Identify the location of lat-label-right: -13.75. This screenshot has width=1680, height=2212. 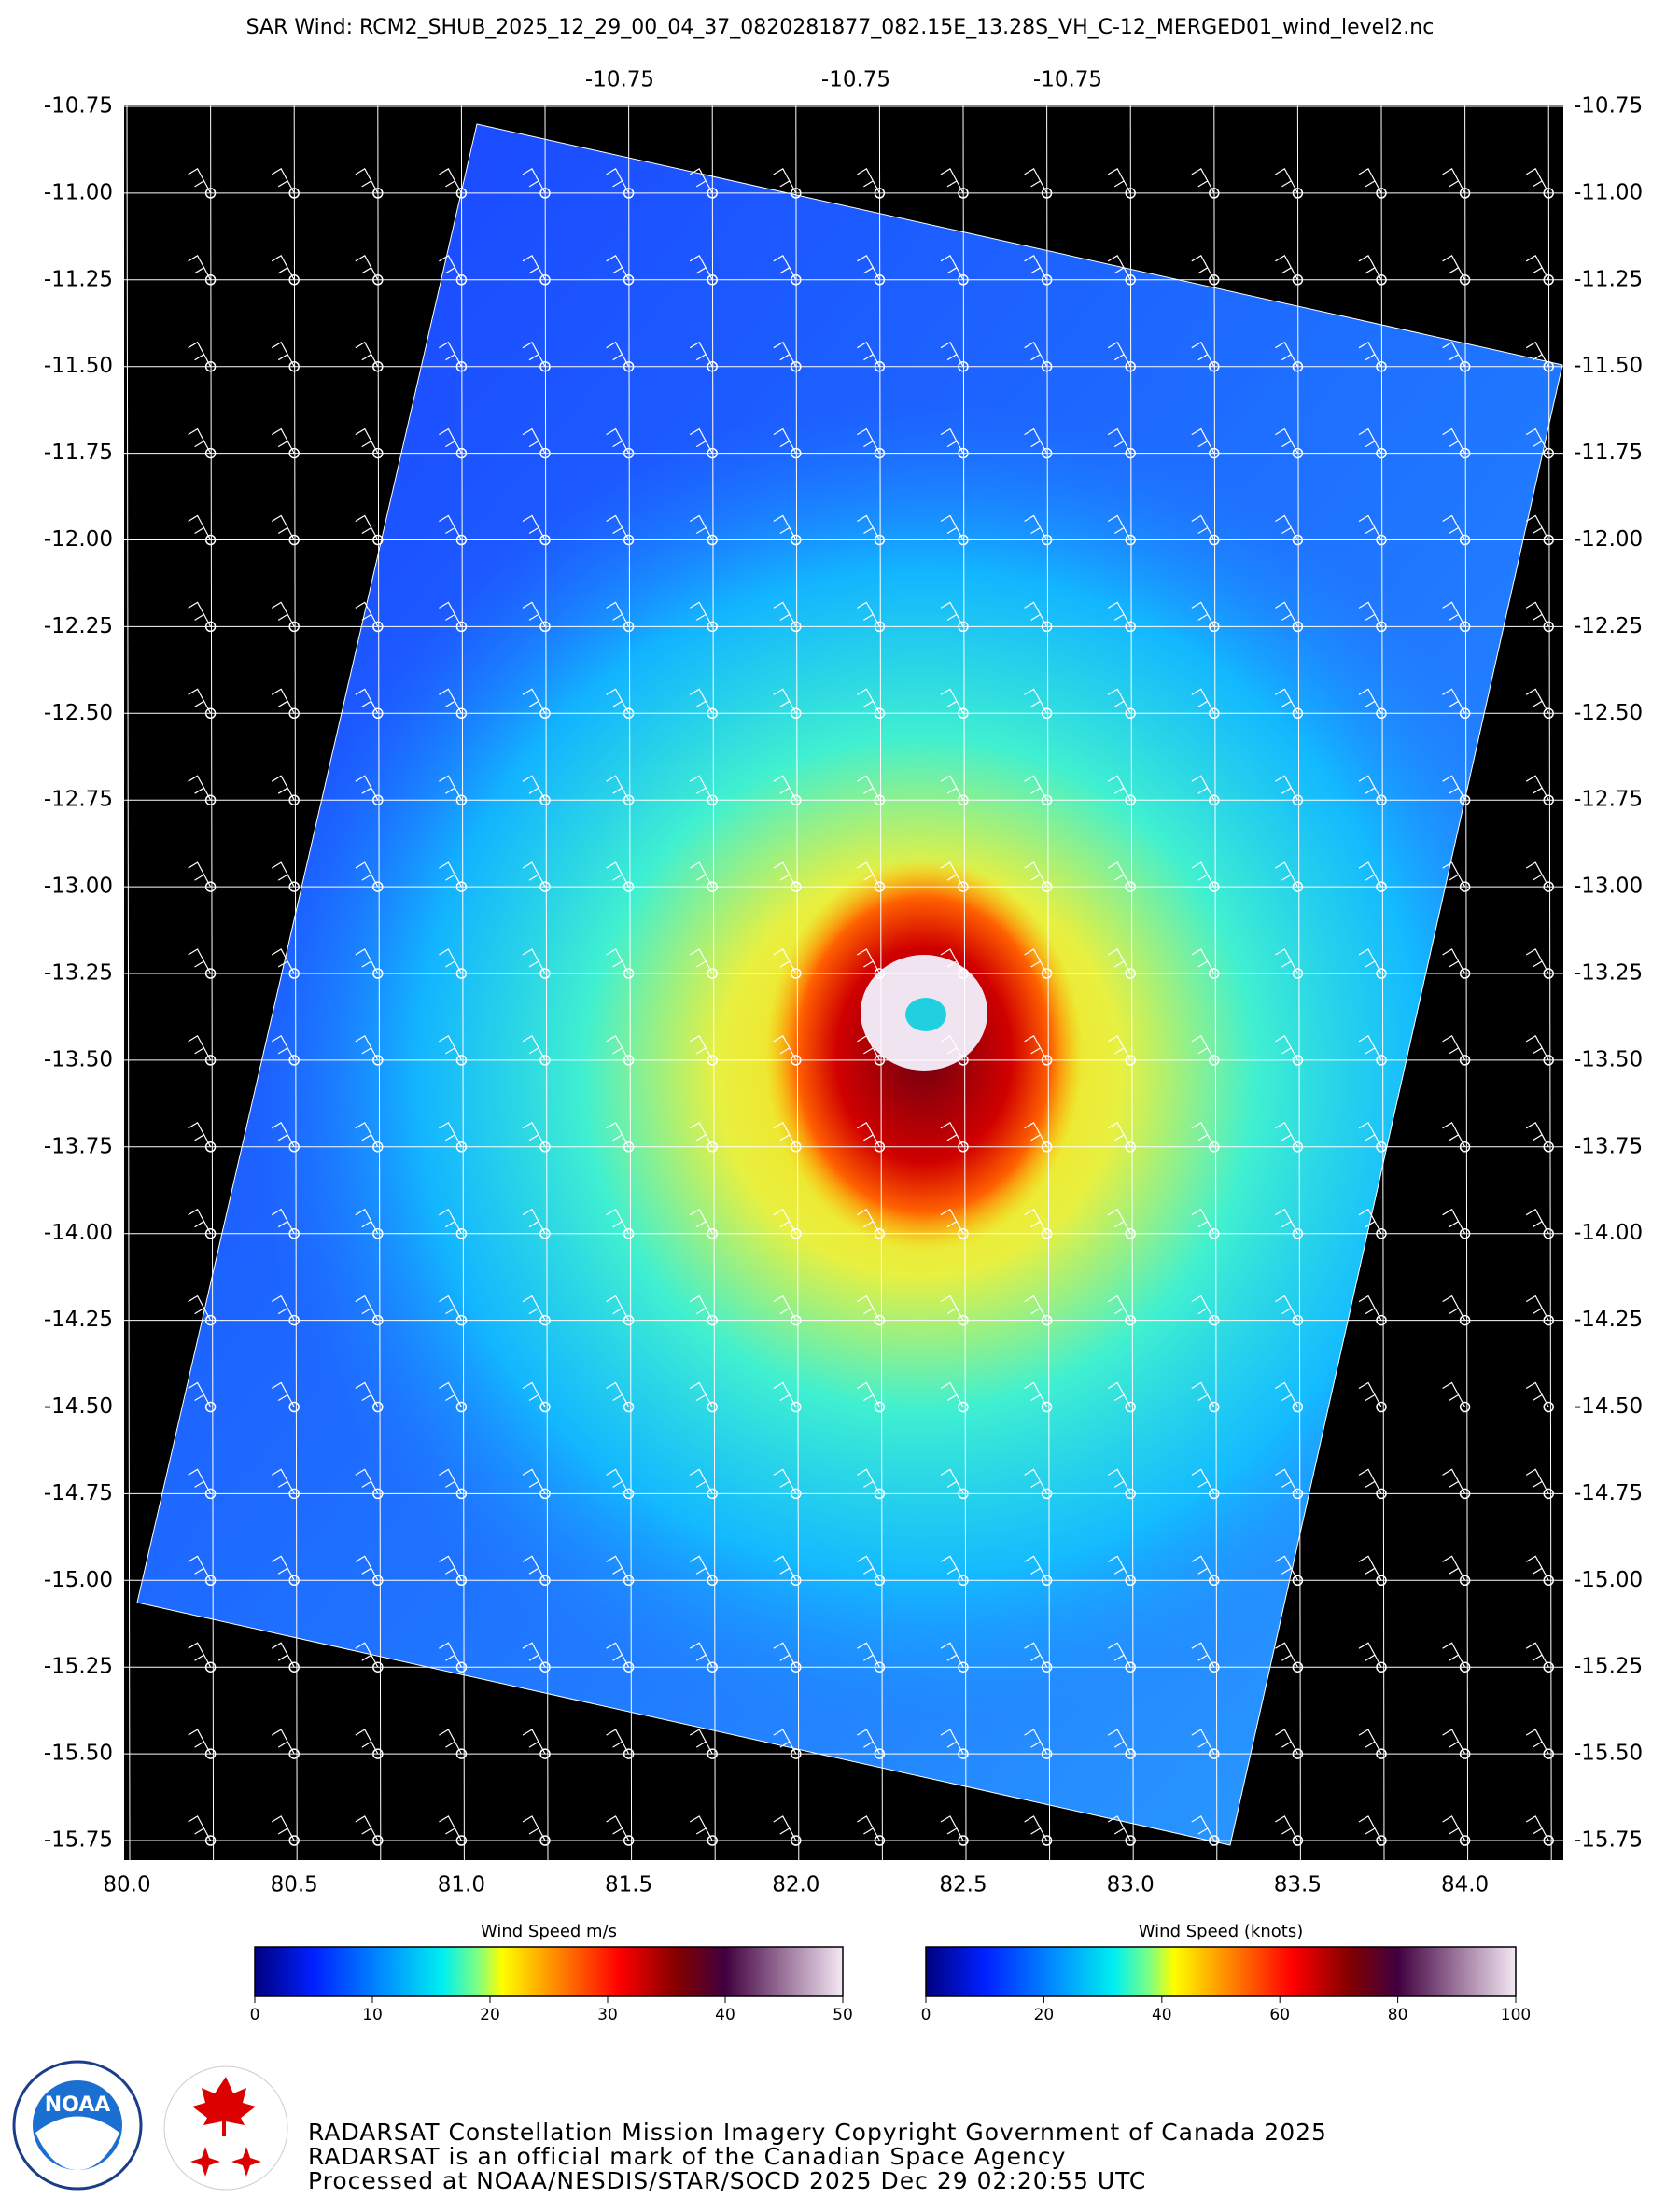
(1608, 1146).